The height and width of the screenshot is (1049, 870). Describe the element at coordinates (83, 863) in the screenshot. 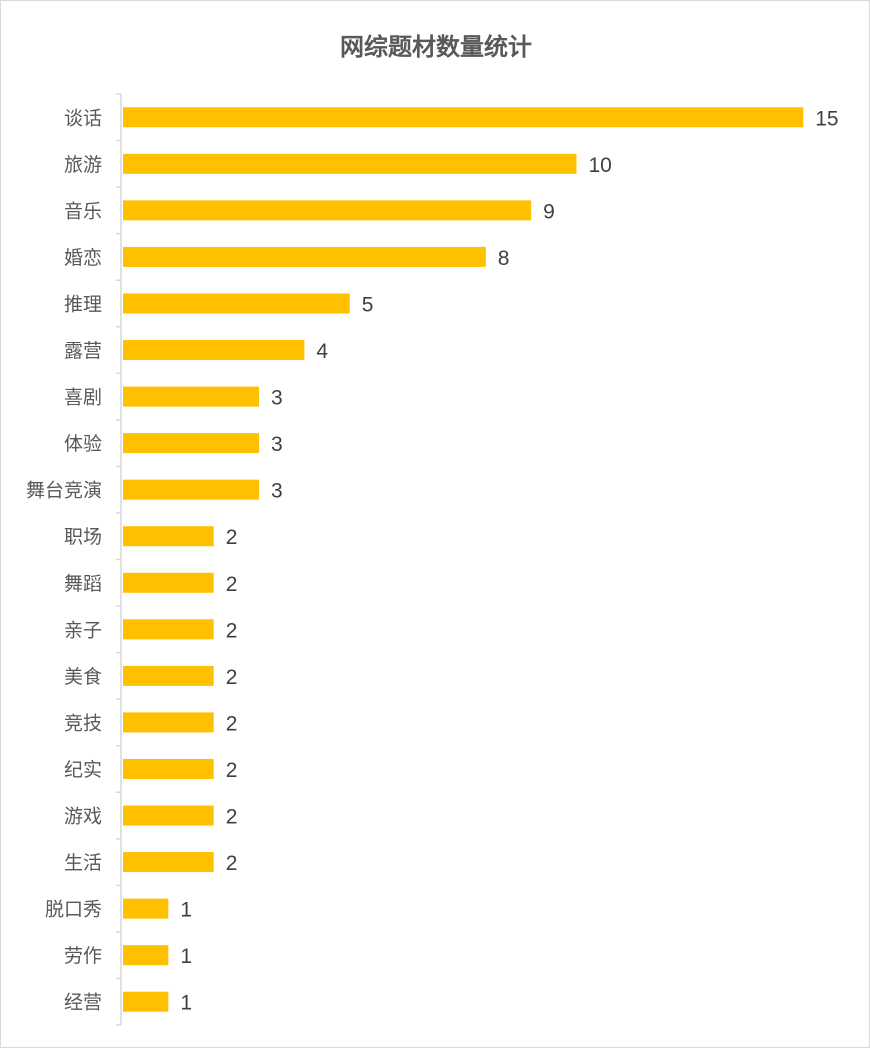

I see `category-label: 生活` at that location.